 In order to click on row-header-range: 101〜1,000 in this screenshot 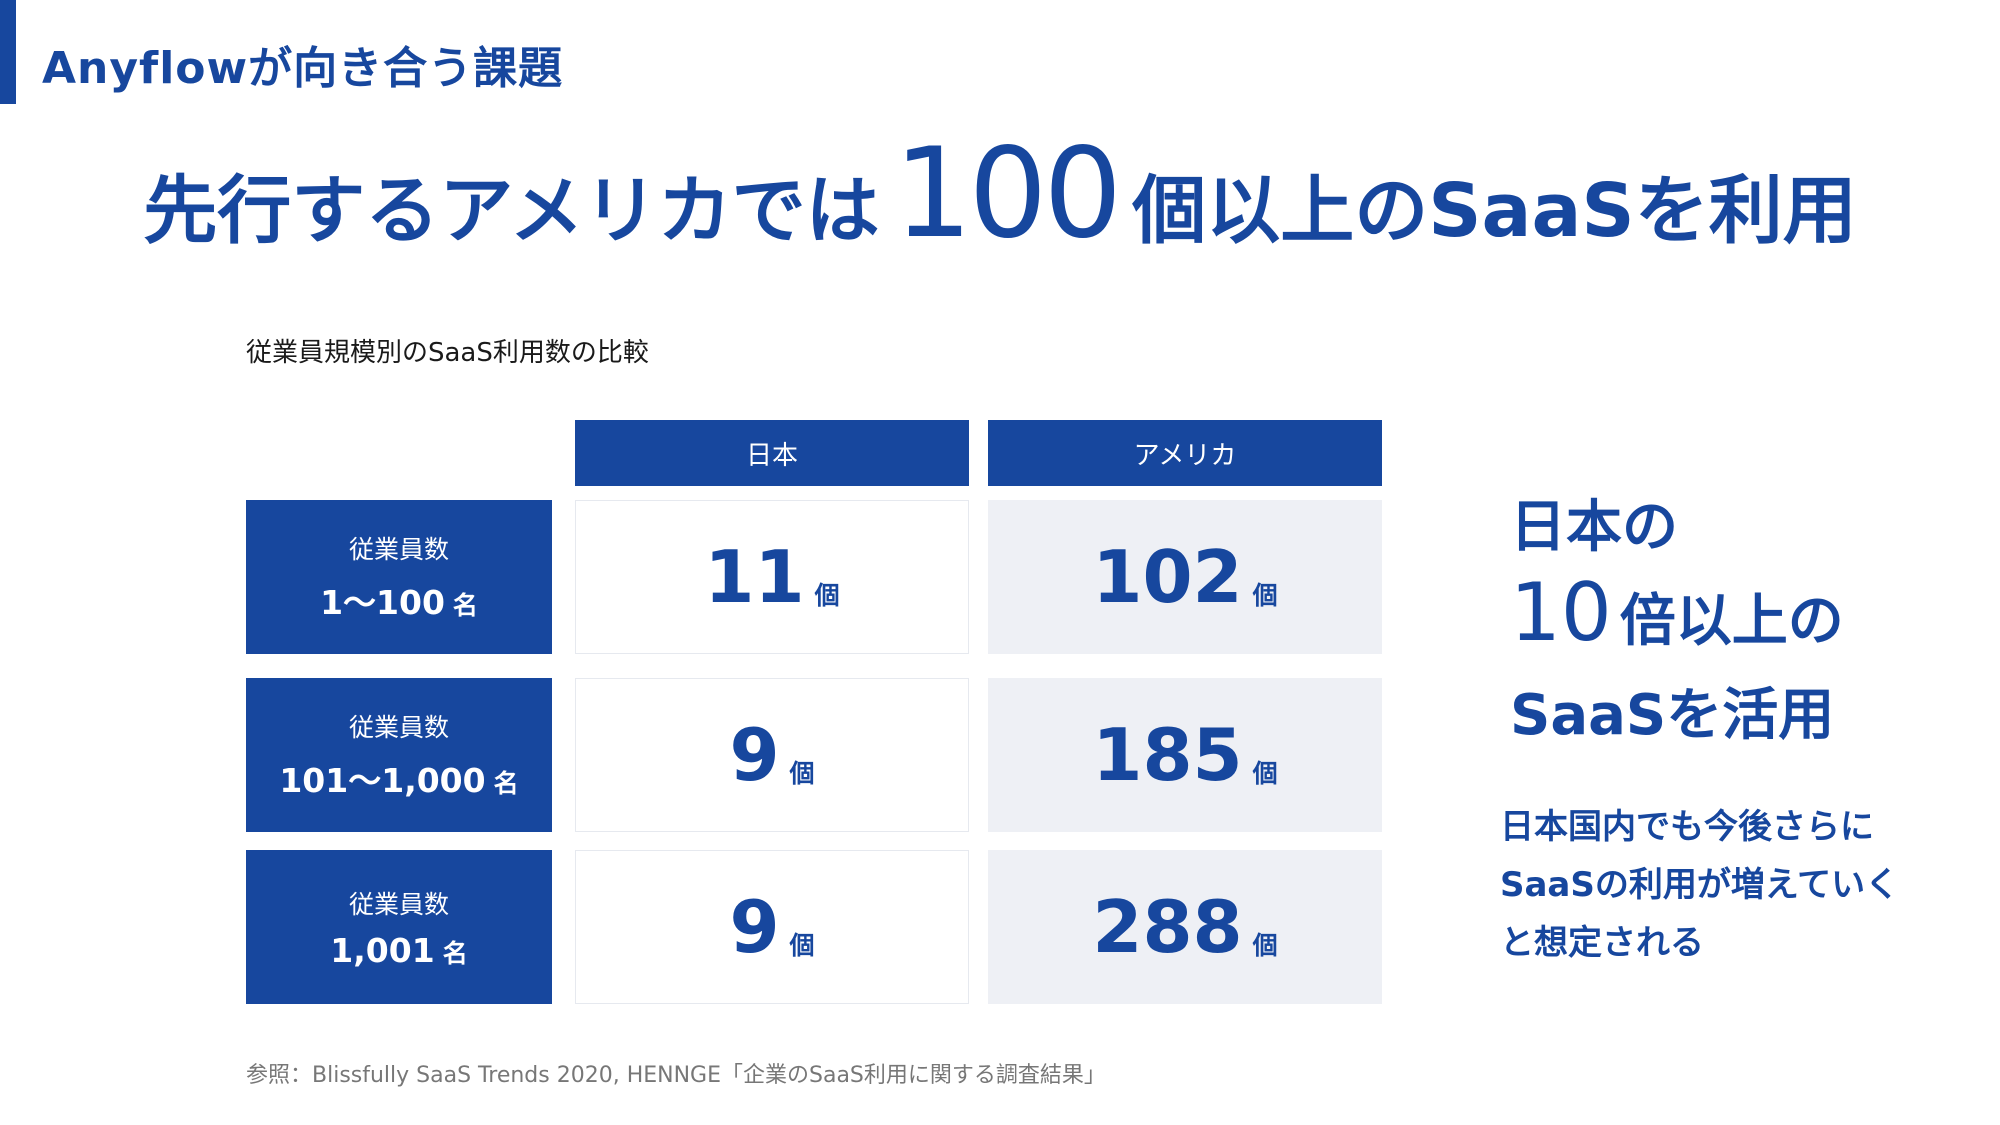, I will do `click(382, 780)`.